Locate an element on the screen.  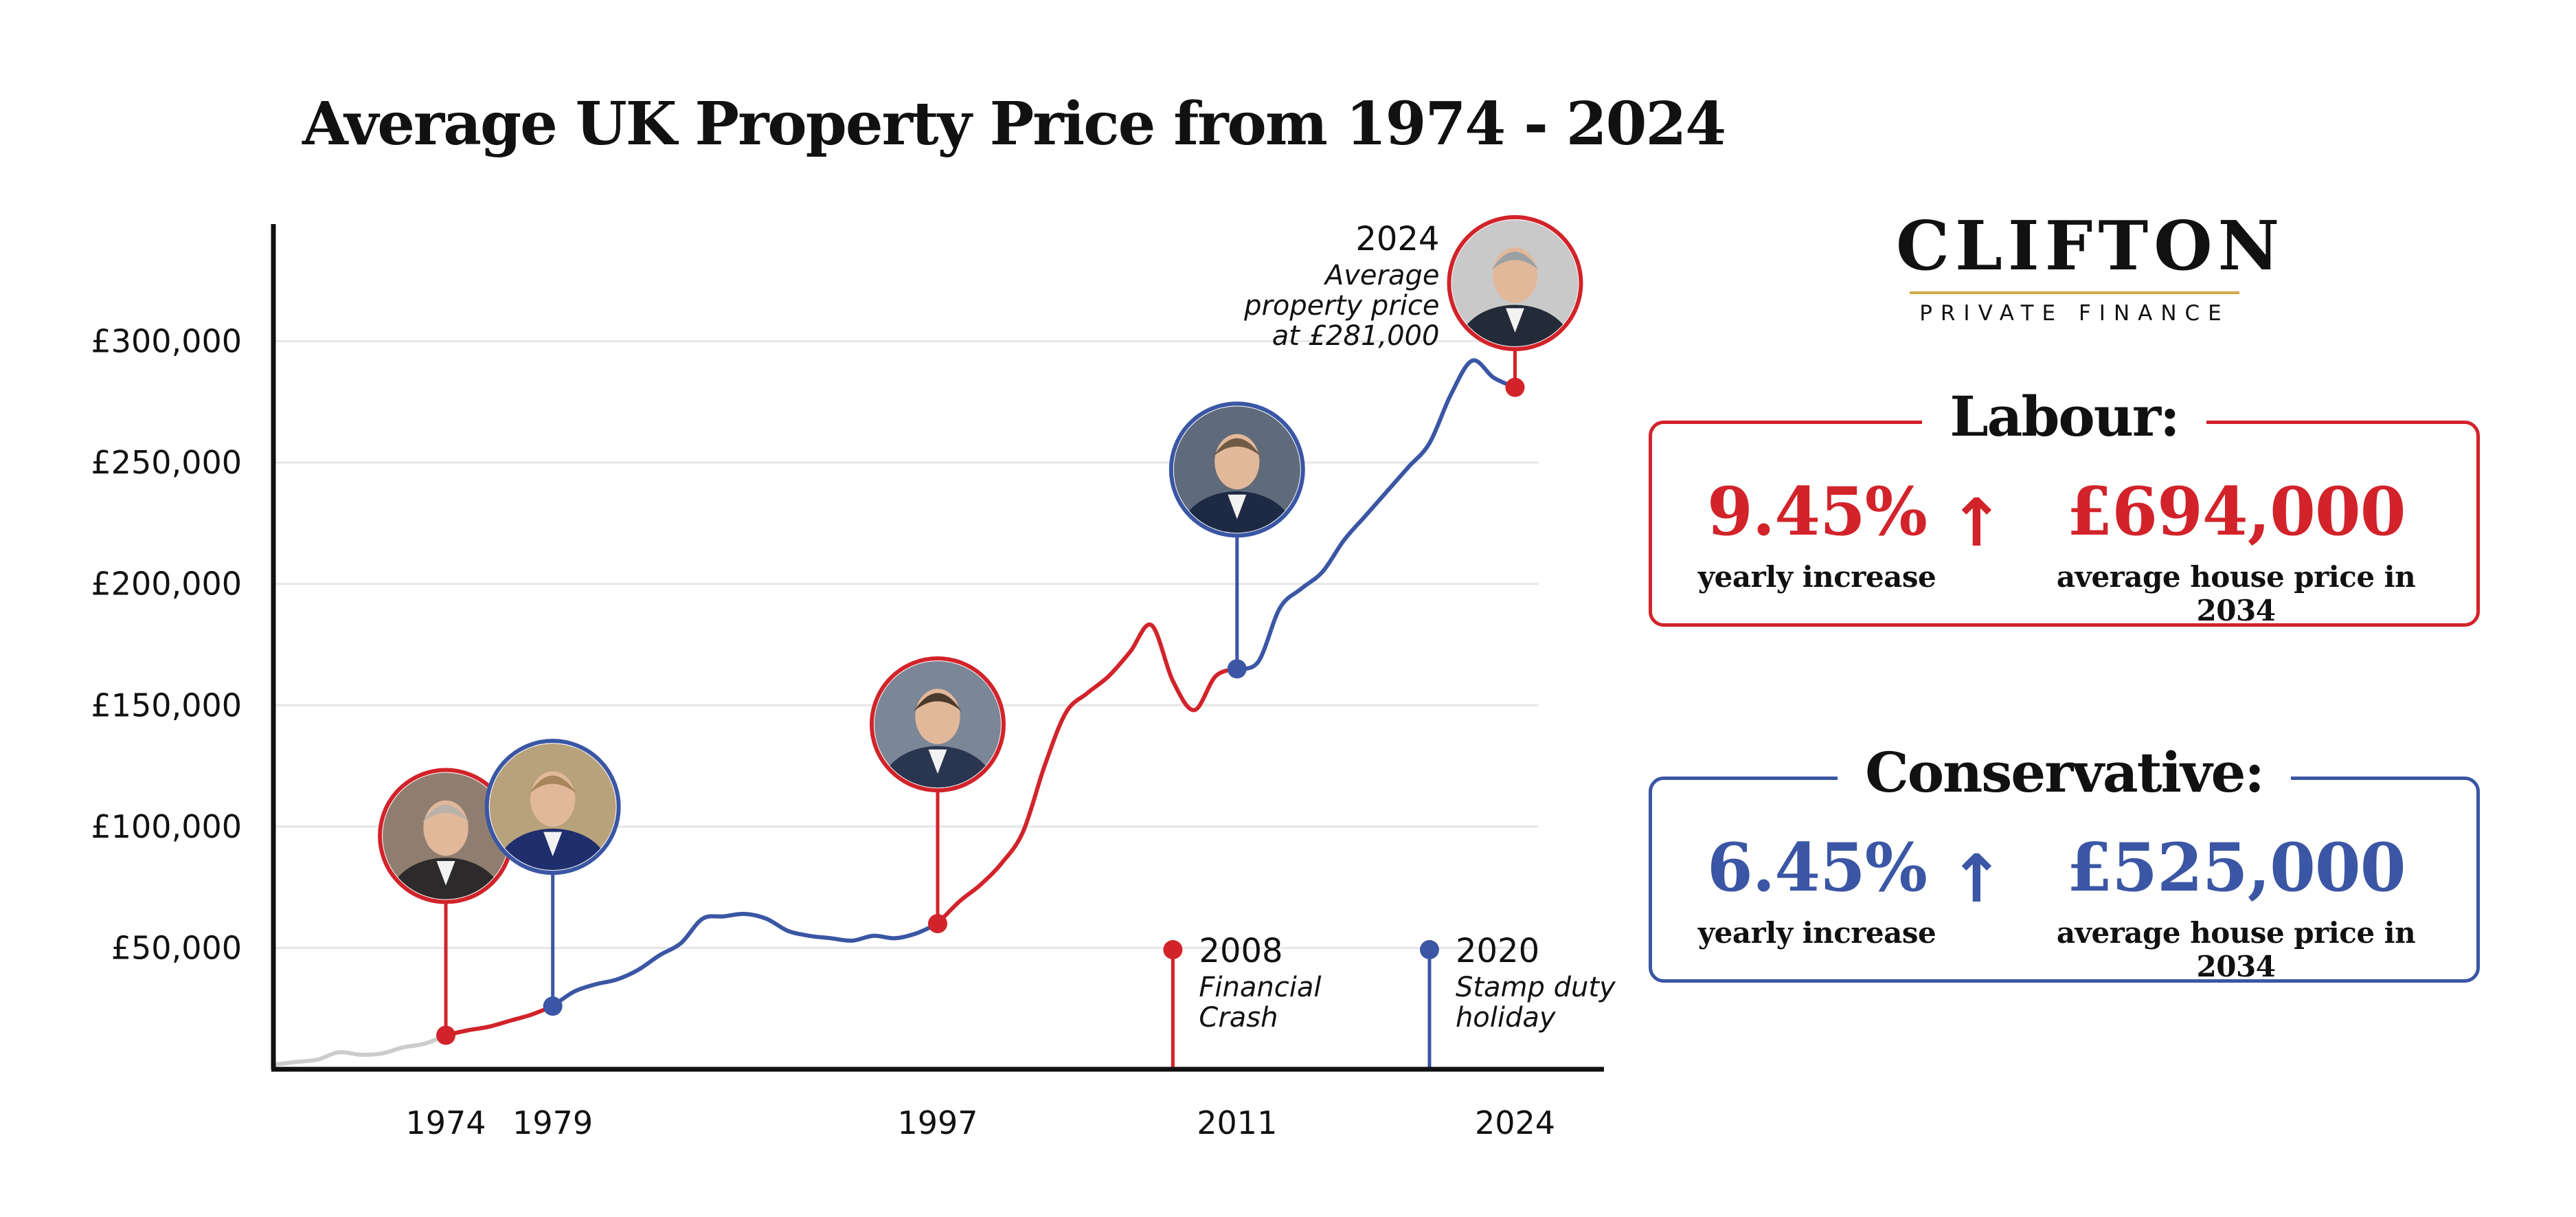
david-cameron-portrait-icon is located at coordinates (1236, 469).